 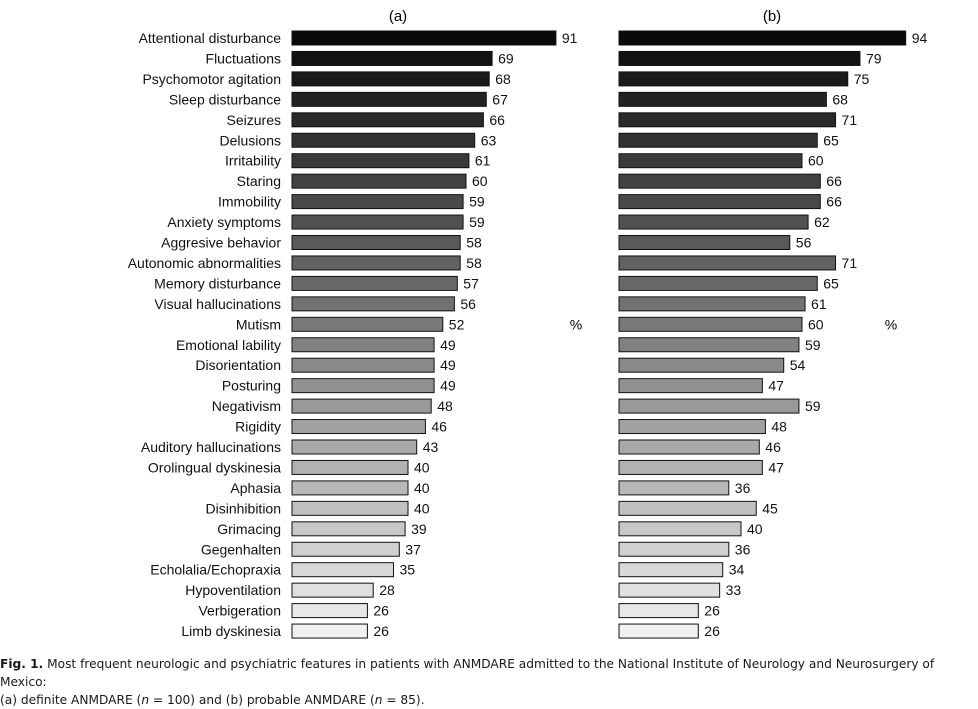 I want to click on data-label-b: 60, so click(x=816, y=324).